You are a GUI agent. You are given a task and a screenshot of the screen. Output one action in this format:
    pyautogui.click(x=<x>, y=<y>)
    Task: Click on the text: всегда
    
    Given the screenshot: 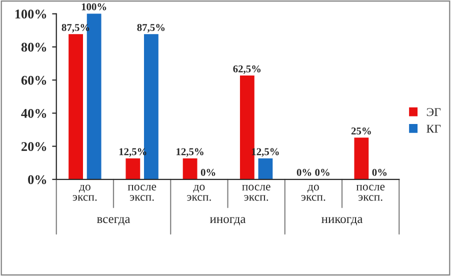 What is the action you would take?
    pyautogui.click(x=113, y=221)
    